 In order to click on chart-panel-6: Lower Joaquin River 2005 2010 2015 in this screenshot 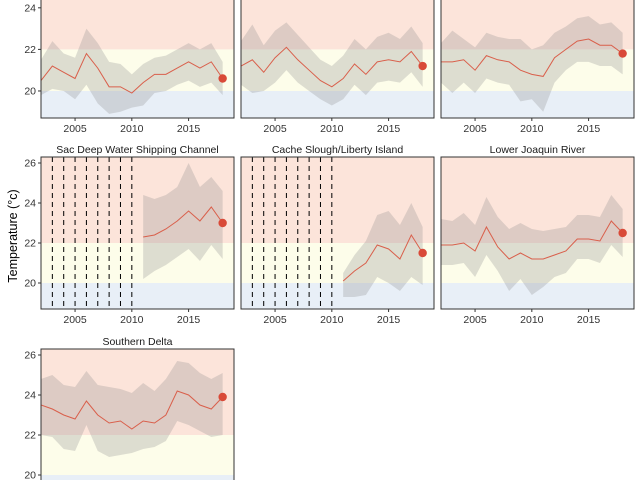, I will do `click(537, 235)`.